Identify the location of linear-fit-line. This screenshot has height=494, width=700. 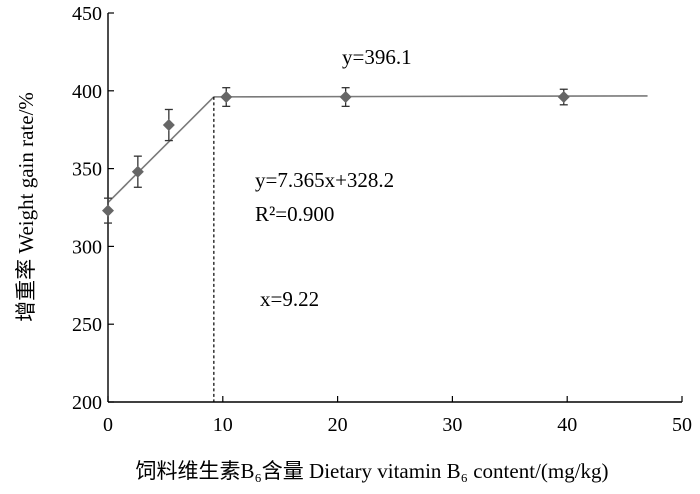
(161, 150).